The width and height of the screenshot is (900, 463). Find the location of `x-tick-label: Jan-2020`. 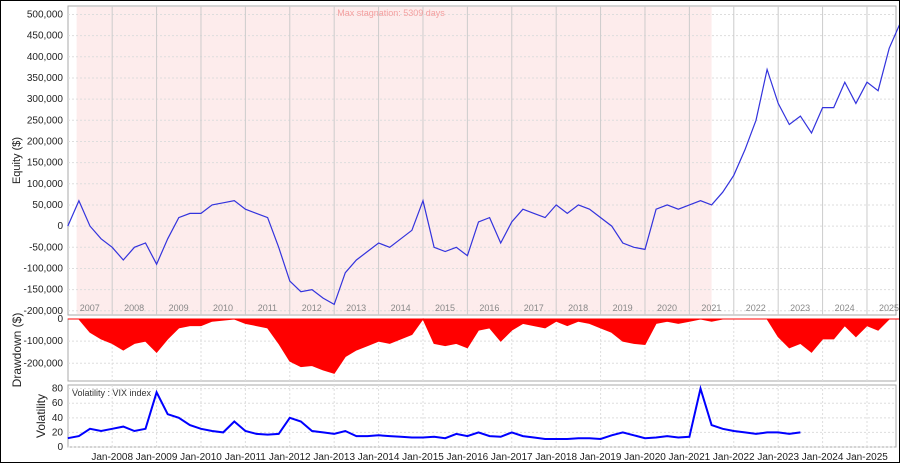

x-tick-label: Jan-2020 is located at coordinates (645, 457).